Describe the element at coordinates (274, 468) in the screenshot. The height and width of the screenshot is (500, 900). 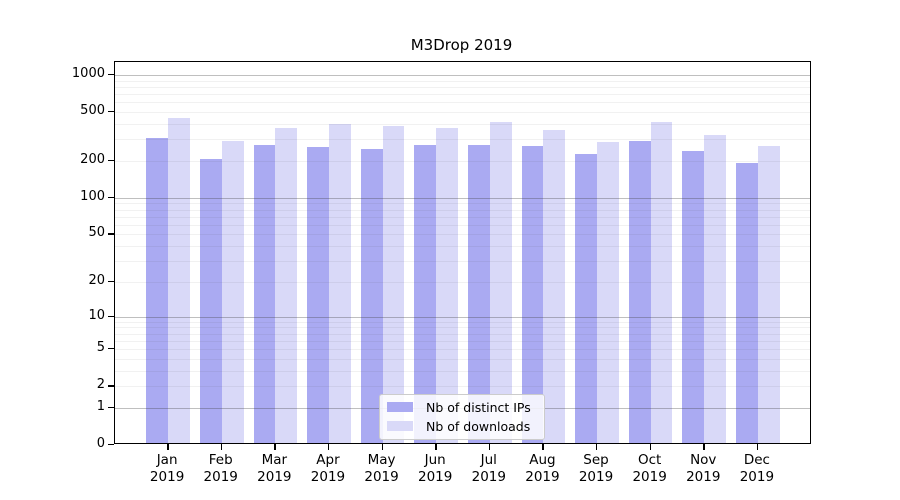
I see `x-tick-label-mar: Mar 2019` at that location.